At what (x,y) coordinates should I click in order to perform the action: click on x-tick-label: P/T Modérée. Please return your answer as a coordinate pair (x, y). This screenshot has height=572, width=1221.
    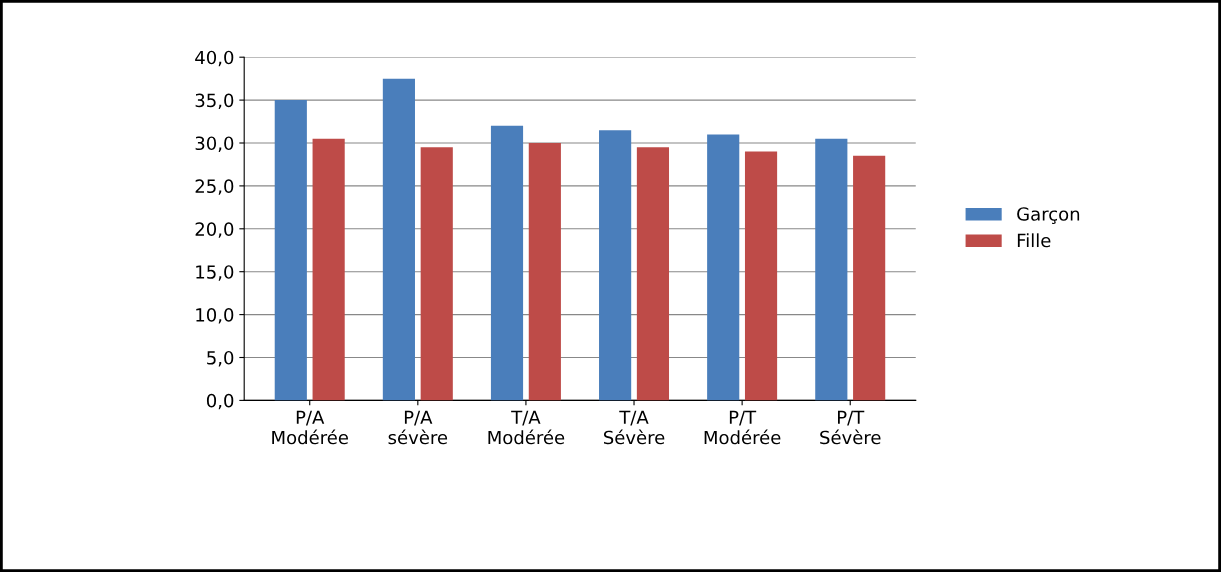
    Looking at the image, I should click on (742, 427).